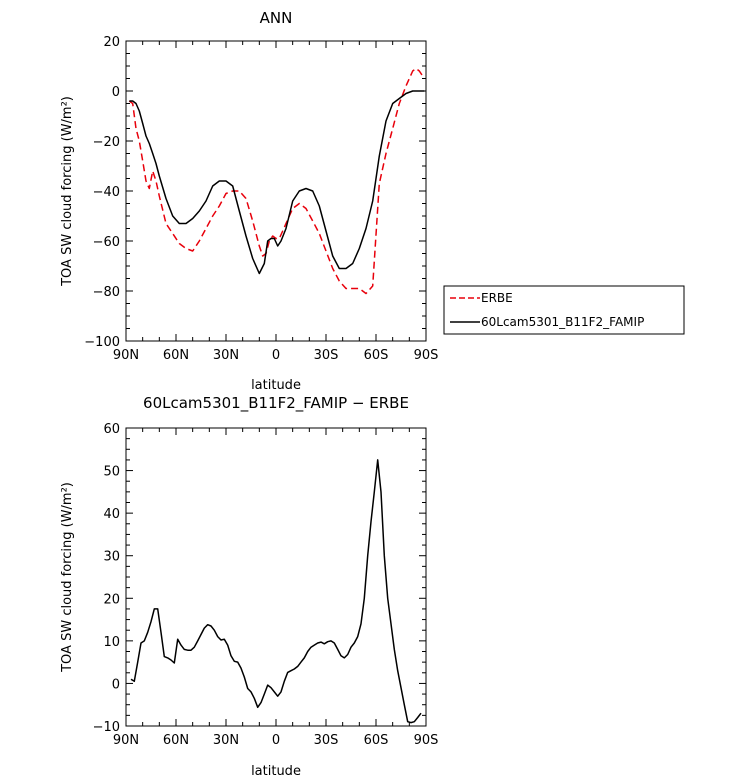  I want to click on bottom-x-tick-label: 90N, so click(126, 740).